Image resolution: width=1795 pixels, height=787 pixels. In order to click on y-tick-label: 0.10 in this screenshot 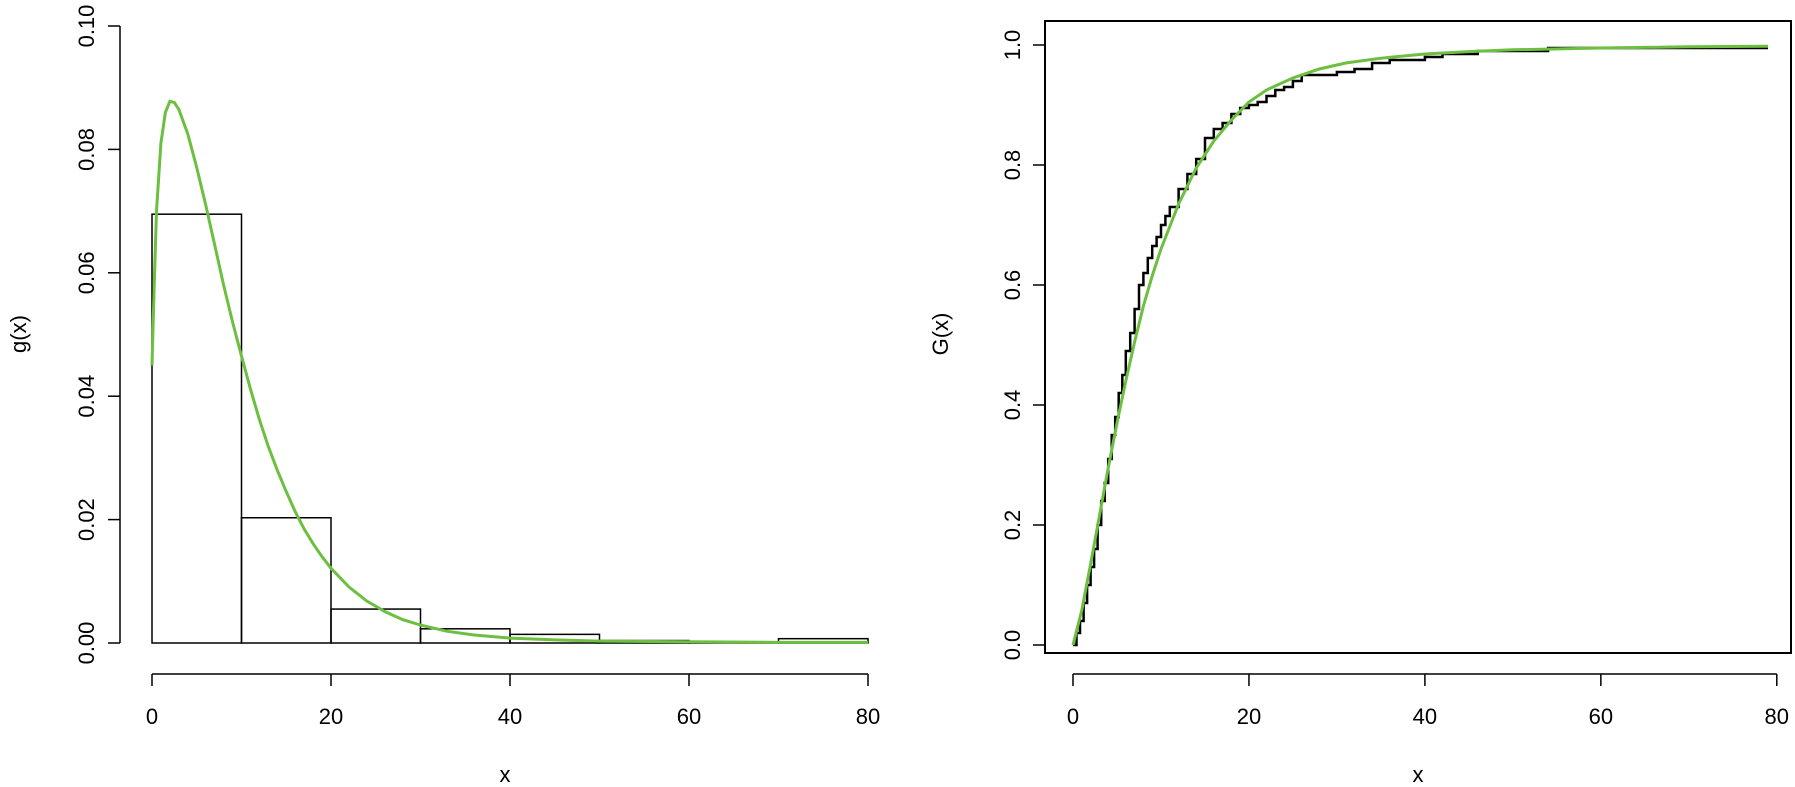, I will do `click(86, 26)`.